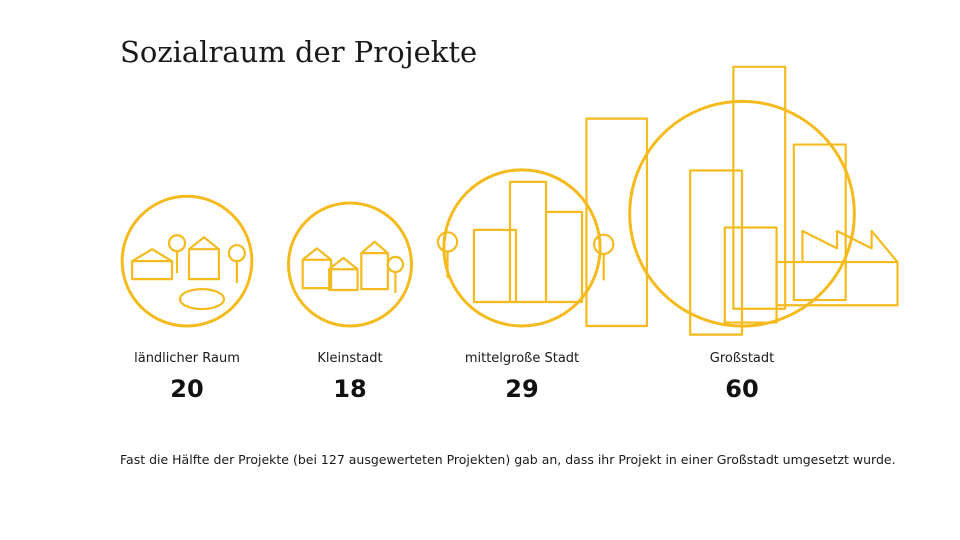 The height and width of the screenshot is (540, 960). What do you see at coordinates (741, 389) in the screenshot?
I see `value-label: 60` at bounding box center [741, 389].